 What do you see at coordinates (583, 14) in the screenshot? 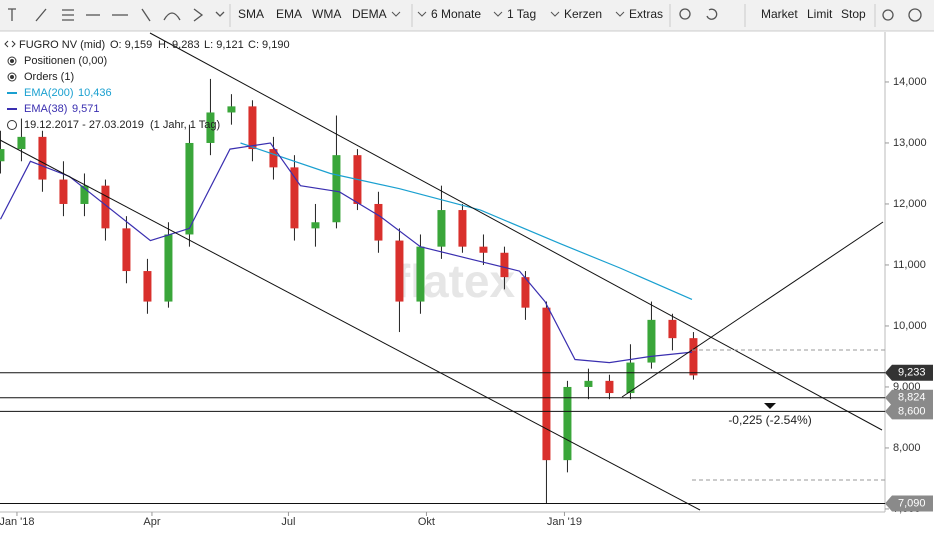
I see `style-select: Kerzen` at bounding box center [583, 14].